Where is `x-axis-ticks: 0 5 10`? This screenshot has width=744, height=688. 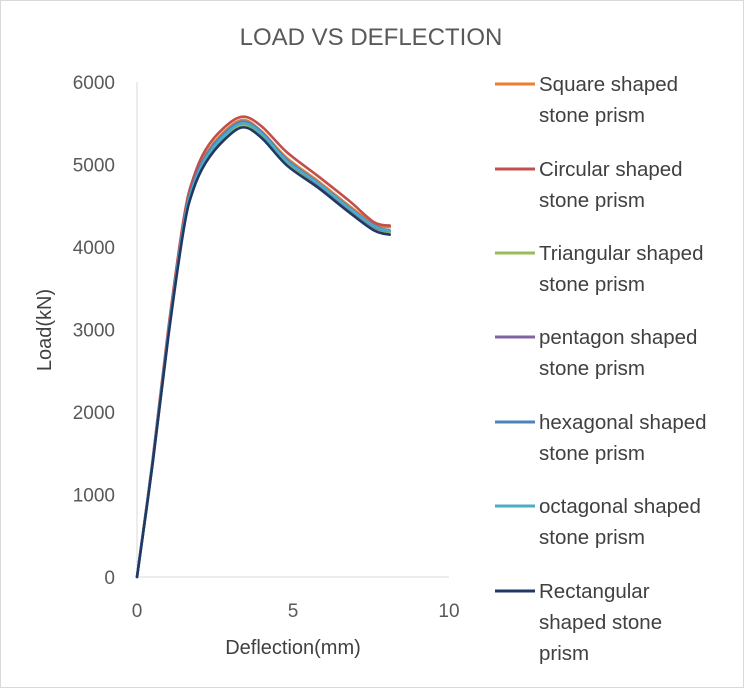 x-axis-ticks: 0 5 10 is located at coordinates (296, 611).